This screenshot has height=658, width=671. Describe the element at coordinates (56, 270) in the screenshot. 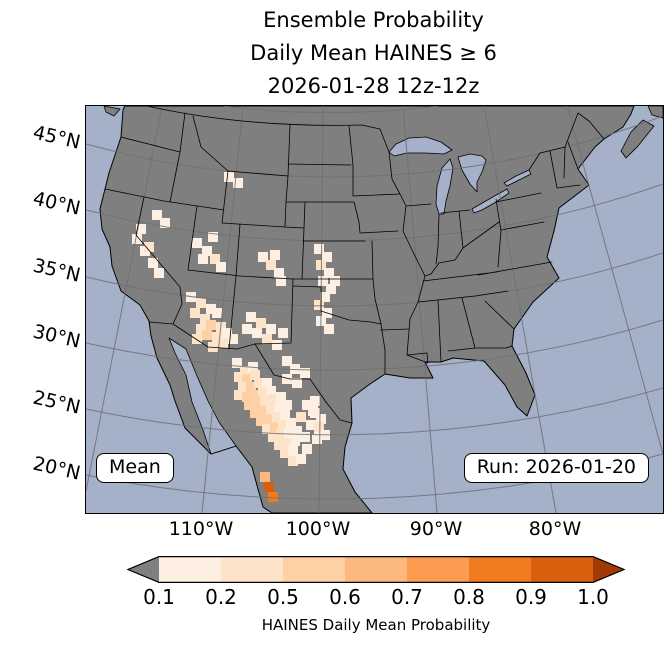

I see `lat-tick-35n: 35°N` at that location.